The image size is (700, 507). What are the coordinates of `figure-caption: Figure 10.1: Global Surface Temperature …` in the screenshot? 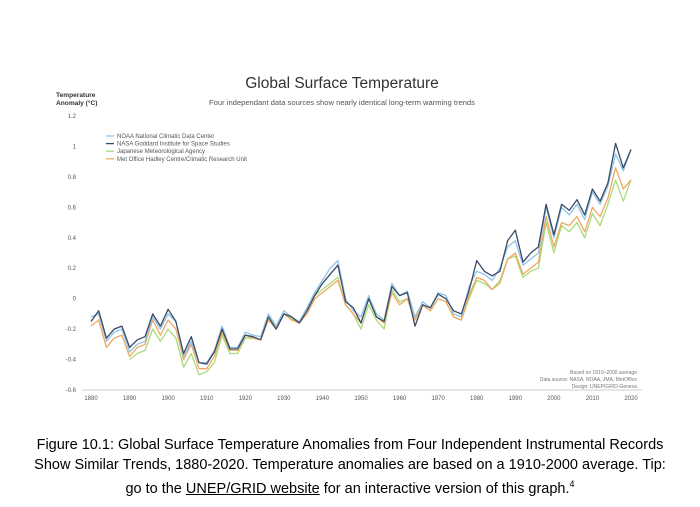 It's located at (350, 467).